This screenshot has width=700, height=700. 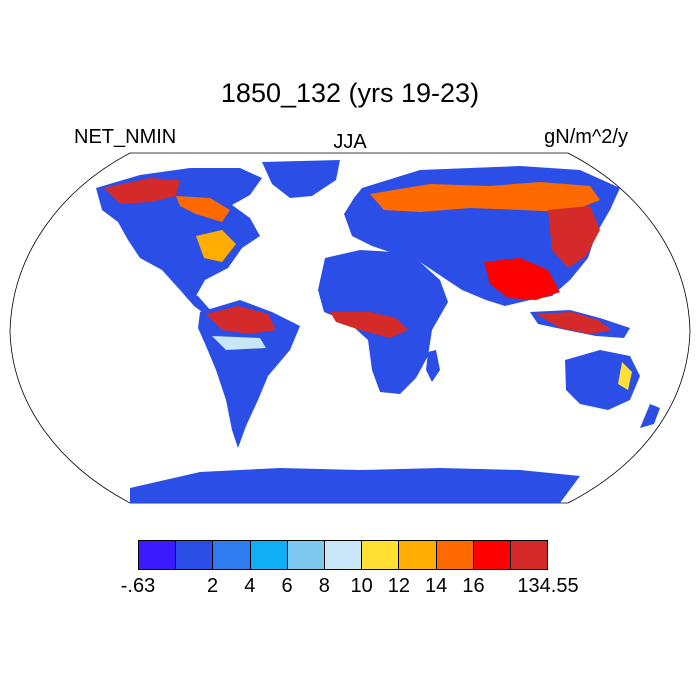 I want to click on new-zealand-landmass, so click(x=650, y=416).